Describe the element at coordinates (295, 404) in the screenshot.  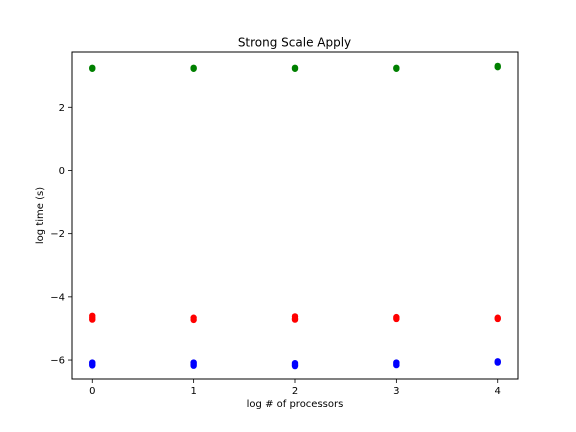
I see `x-axis-label: log # of processors` at that location.